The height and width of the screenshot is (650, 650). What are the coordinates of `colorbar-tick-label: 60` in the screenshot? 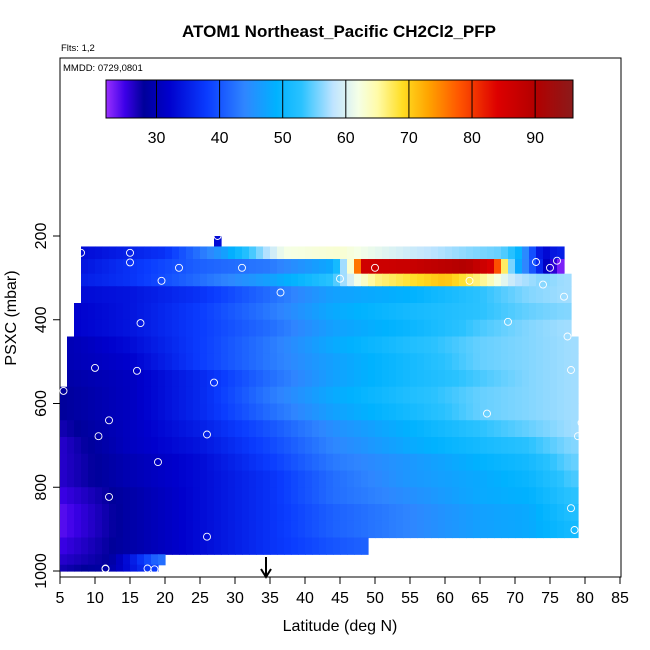 It's located at (346, 138).